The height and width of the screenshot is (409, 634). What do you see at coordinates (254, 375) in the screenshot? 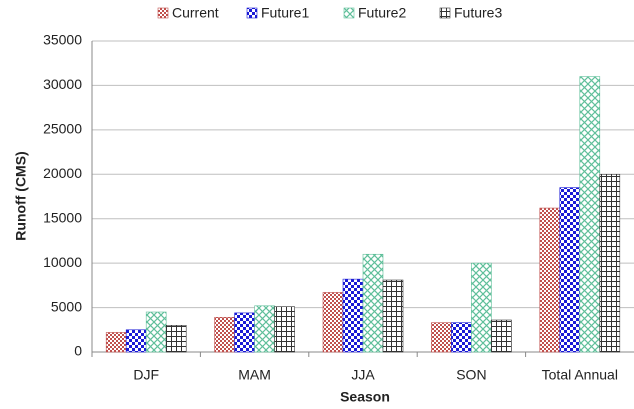
I see `x-tick-label: MAM` at bounding box center [254, 375].